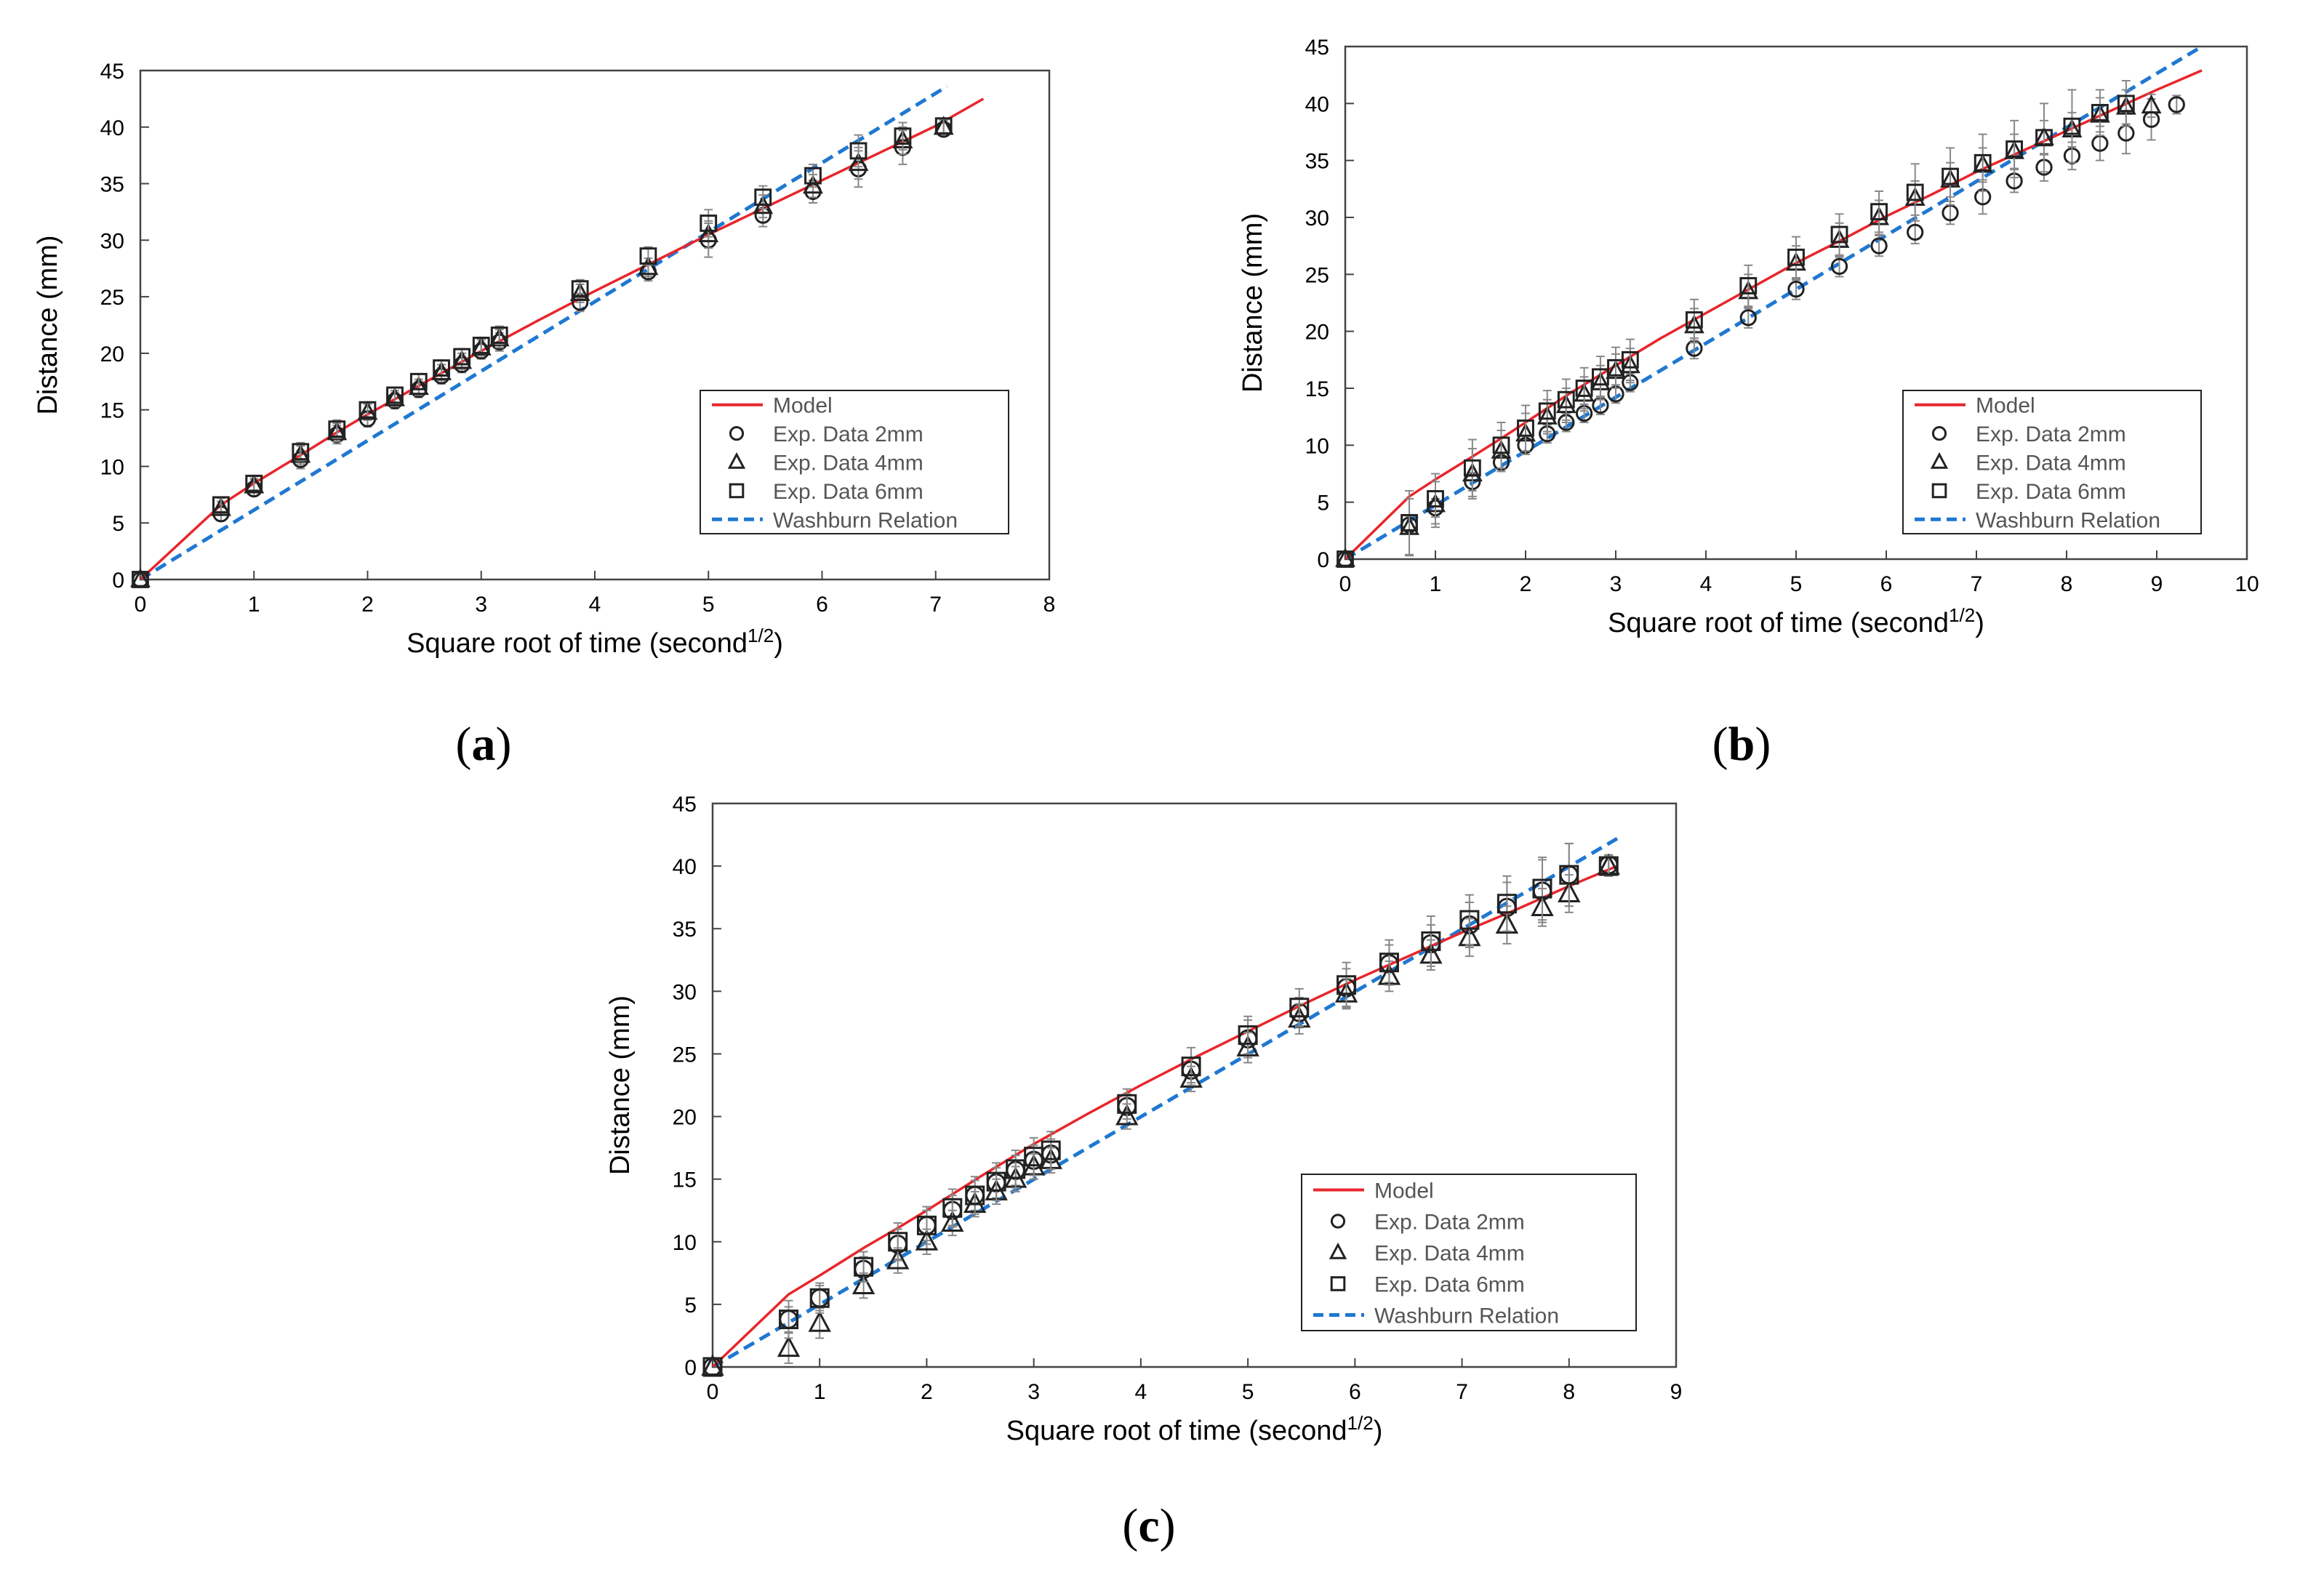 The width and height of the screenshot is (2300, 1596). I want to click on x-tick-label: 0, so click(141, 605).